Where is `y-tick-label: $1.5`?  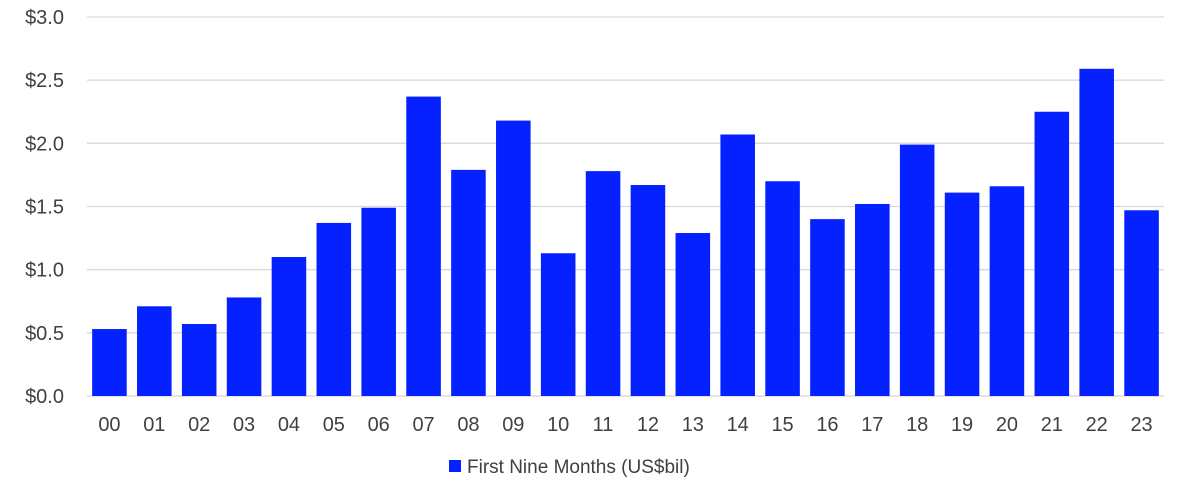
y-tick-label: $1.5 is located at coordinates (44, 208).